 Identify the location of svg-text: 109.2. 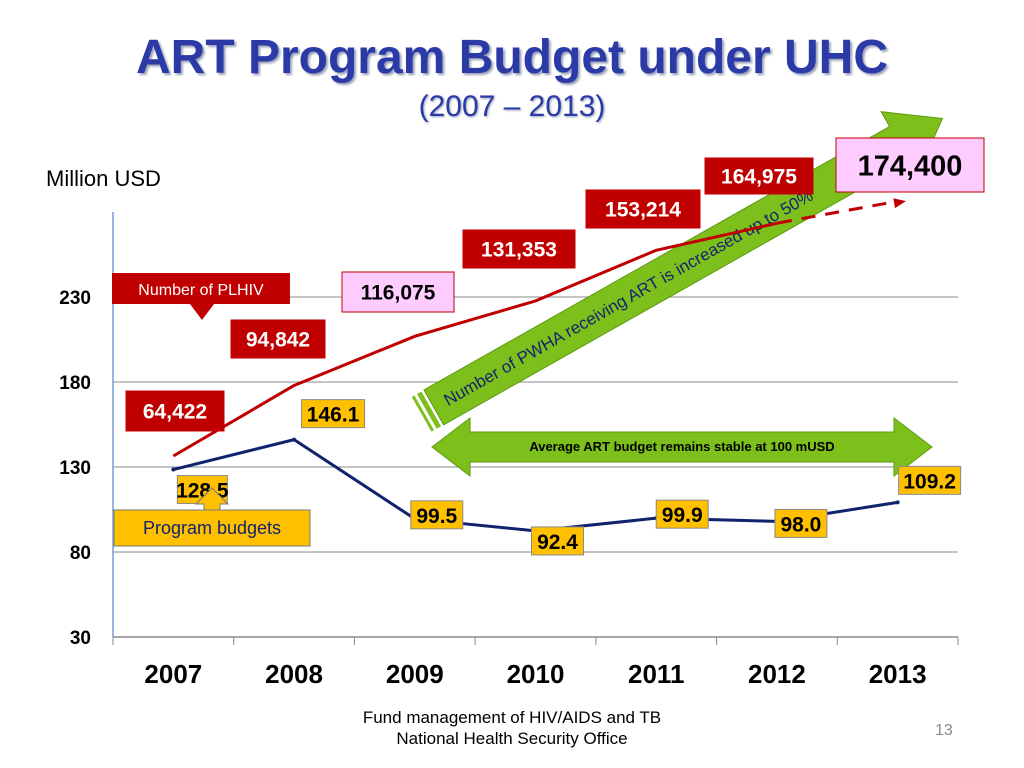
(929, 481).